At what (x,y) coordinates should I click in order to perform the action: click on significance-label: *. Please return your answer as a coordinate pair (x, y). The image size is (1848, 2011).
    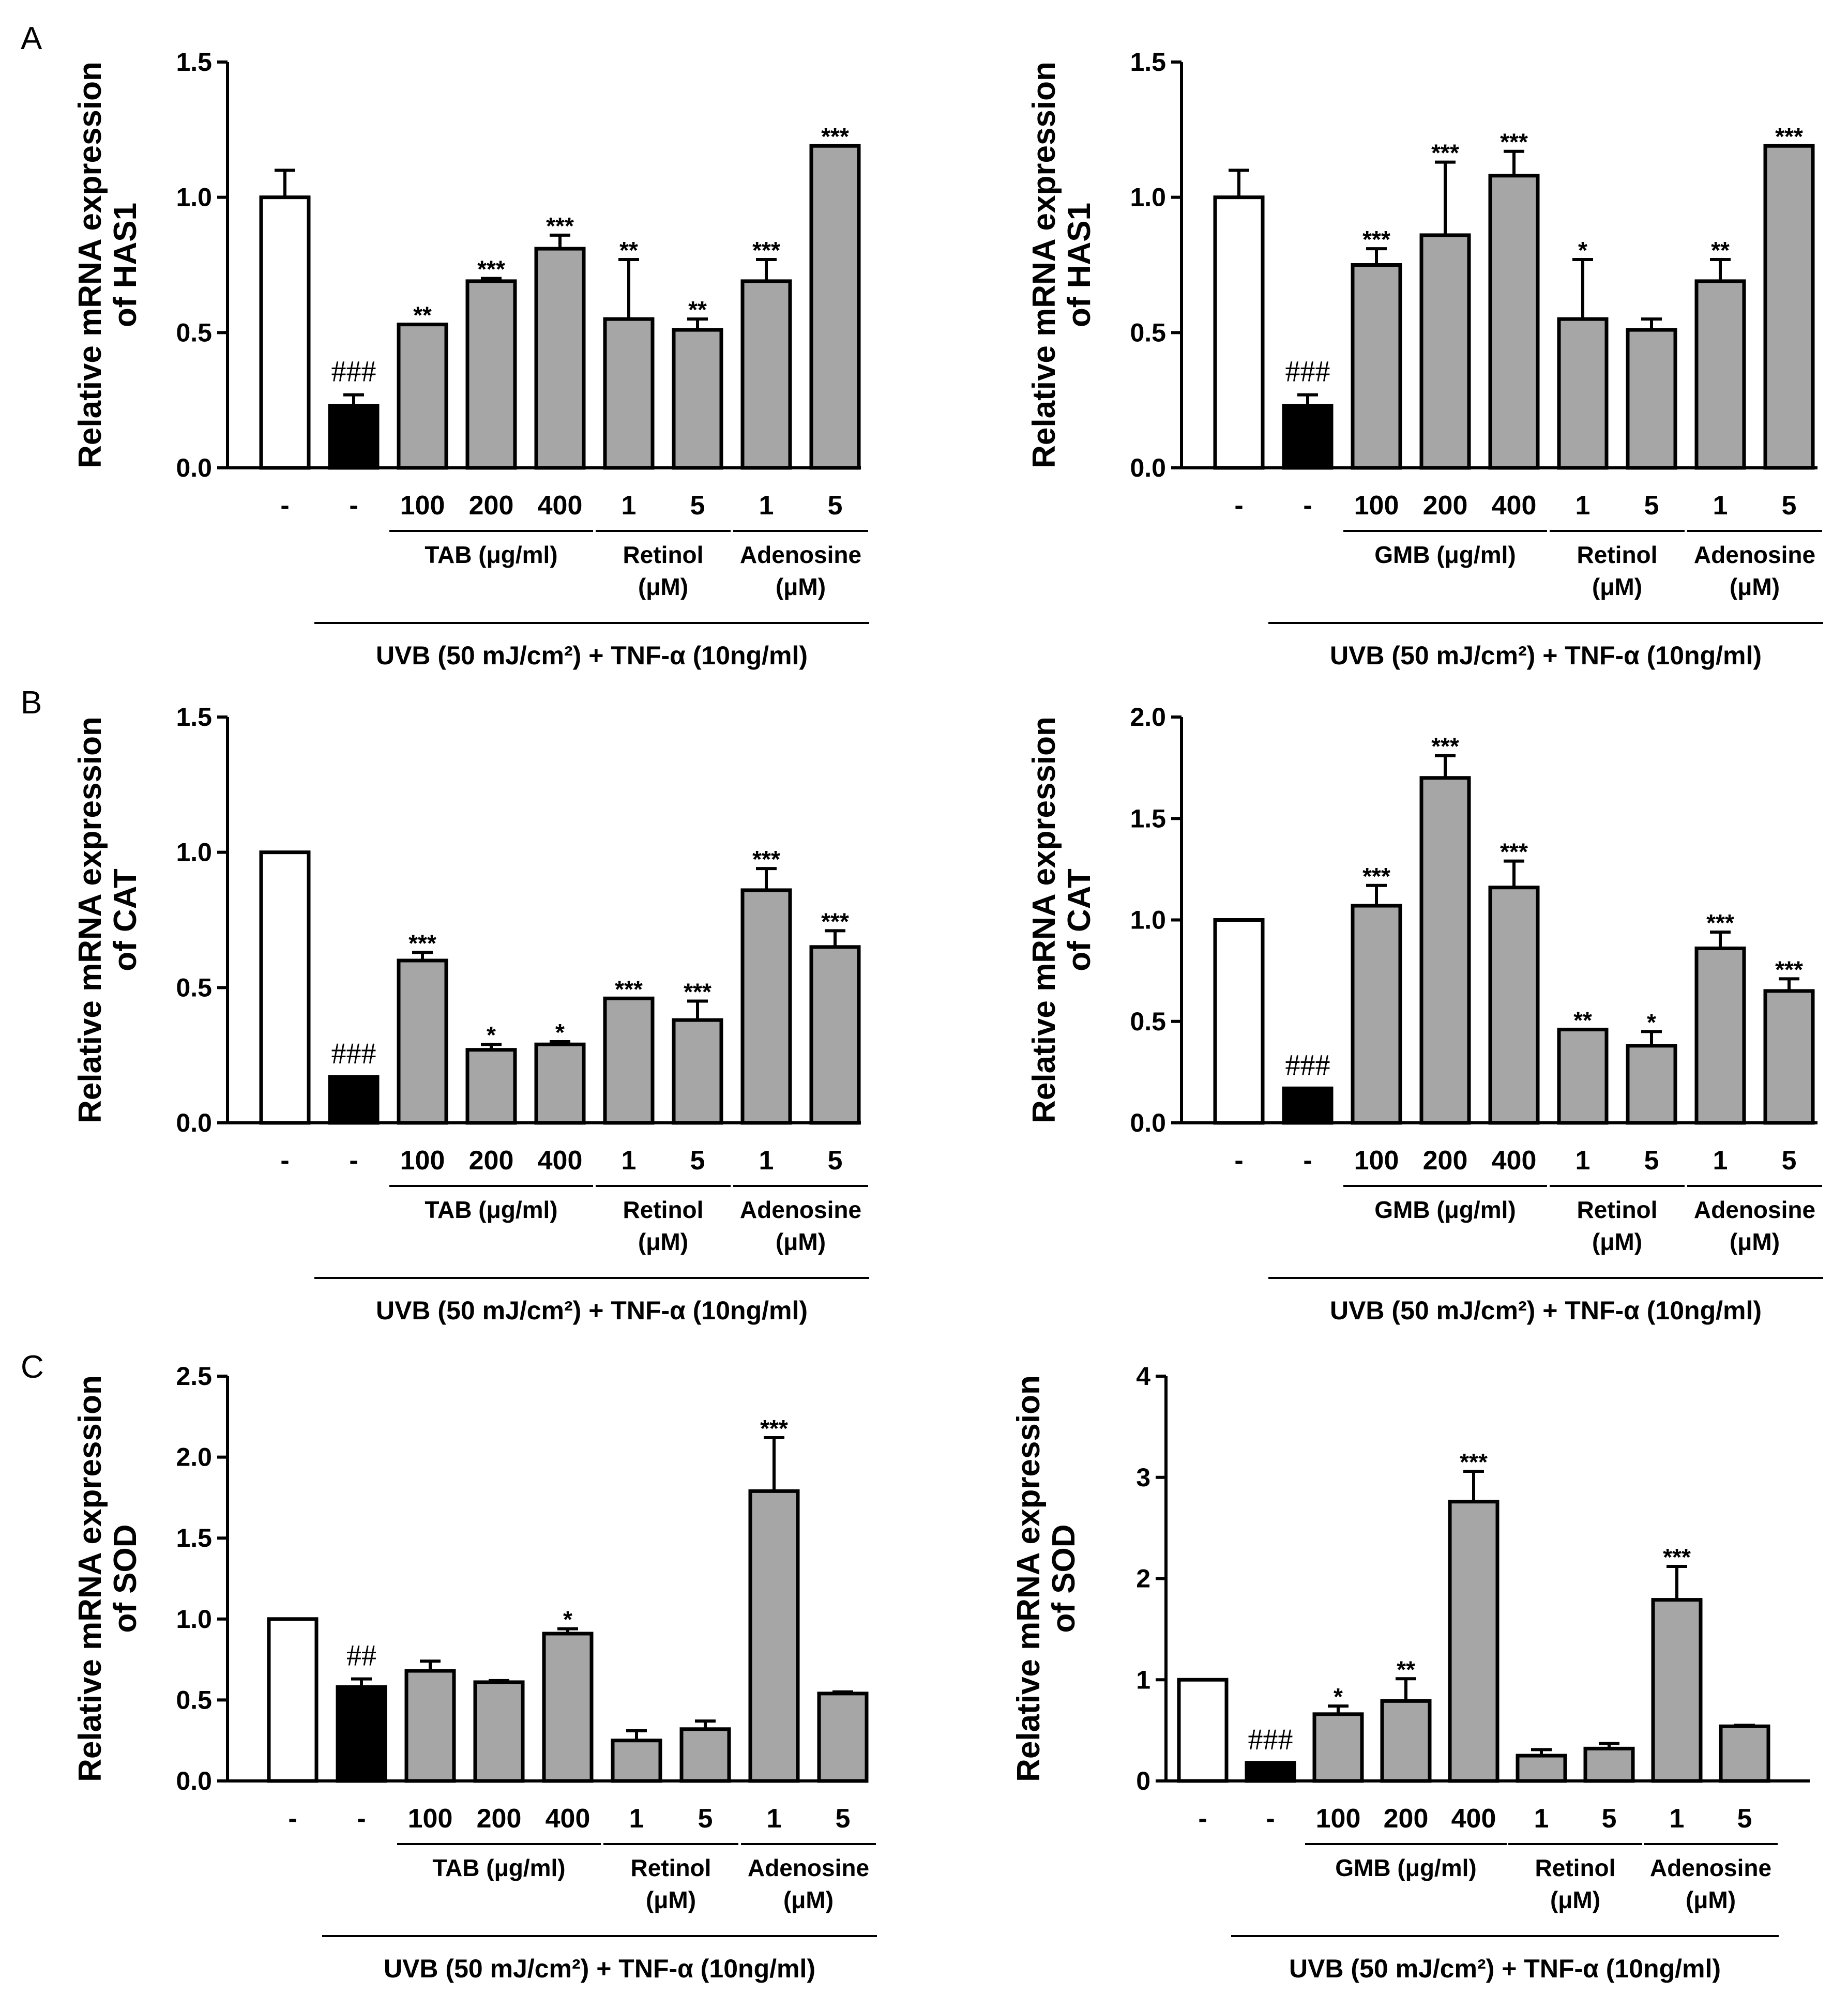
    Looking at the image, I should click on (567, 1619).